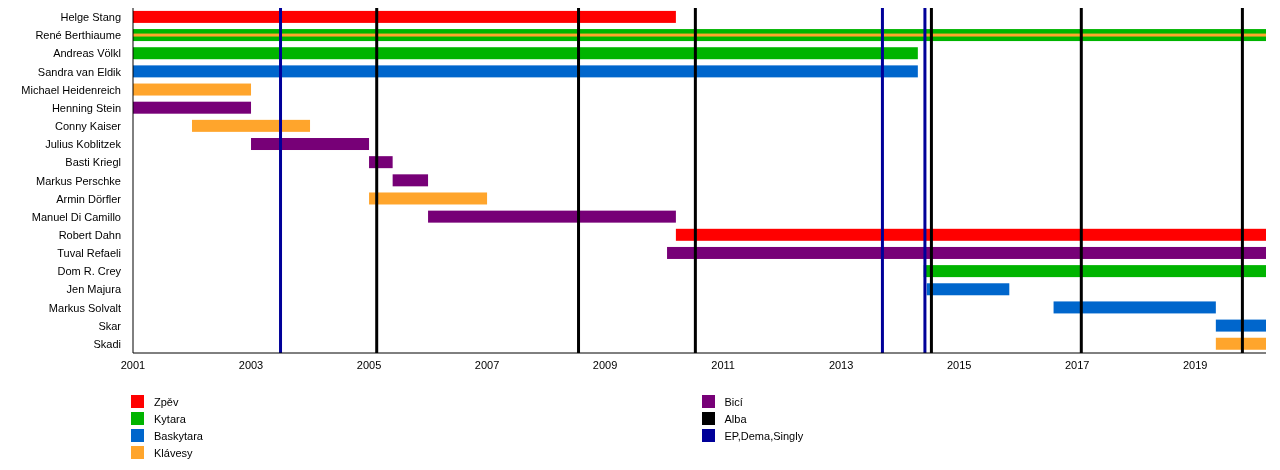  Describe the element at coordinates (487, 364) in the screenshot. I see `x-tick-label: 2007` at that location.